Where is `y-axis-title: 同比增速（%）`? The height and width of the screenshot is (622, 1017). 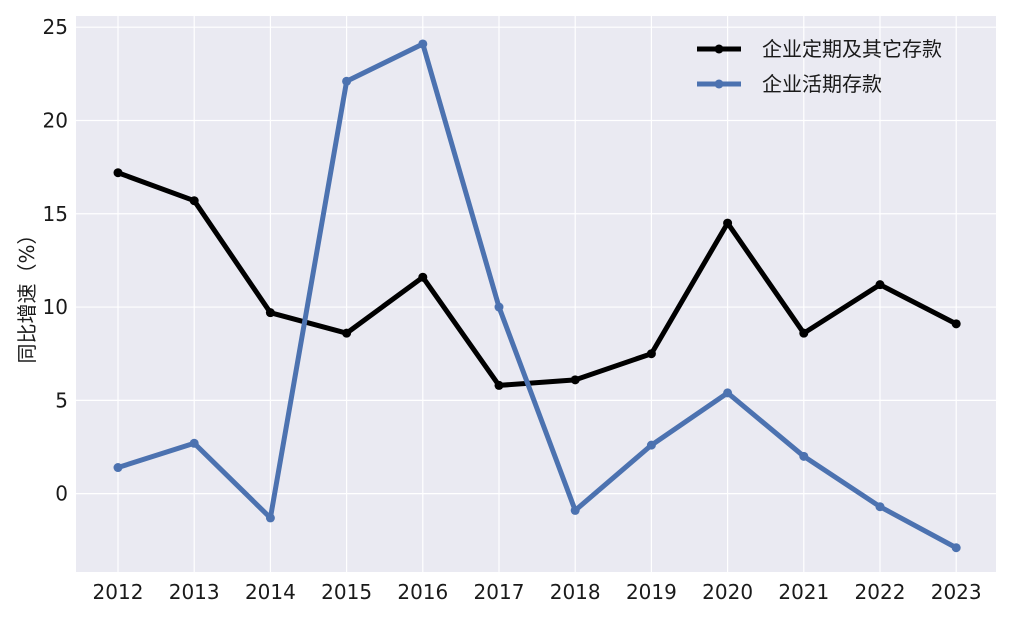
y-axis-title: 同比增速（%） is located at coordinates (27, 293).